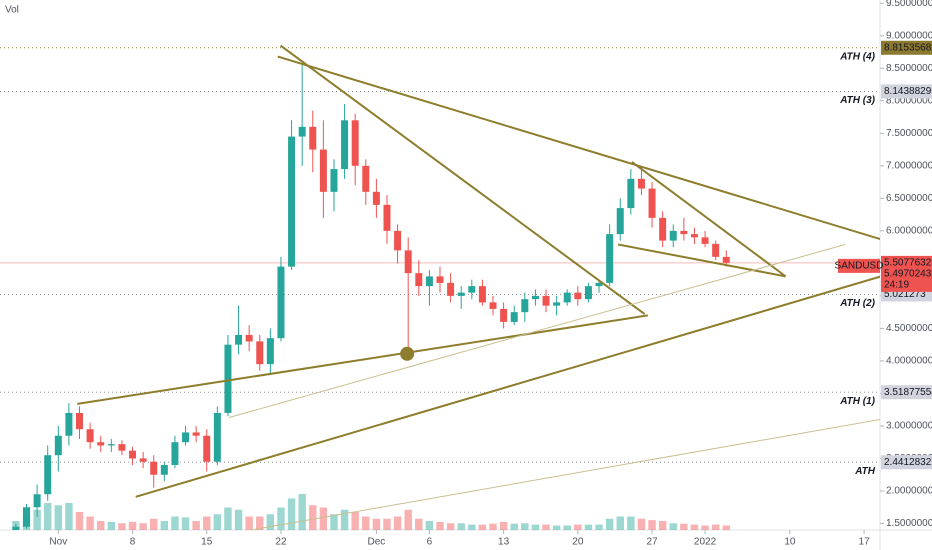  I want to click on level-value: 3.51877554, so click(908, 392).